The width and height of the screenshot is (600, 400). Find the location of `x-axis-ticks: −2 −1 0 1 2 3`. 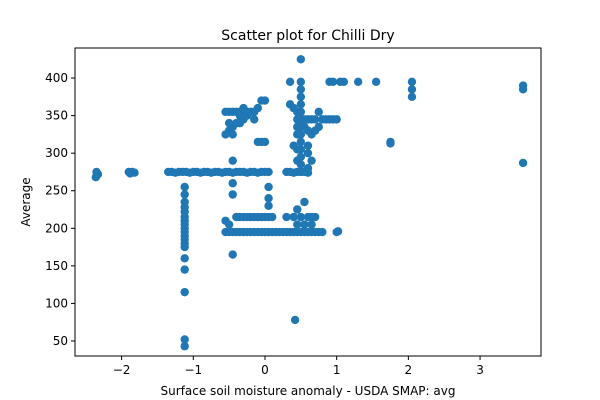

x-axis-ticks: −2 −1 0 1 2 3 is located at coordinates (298, 366).